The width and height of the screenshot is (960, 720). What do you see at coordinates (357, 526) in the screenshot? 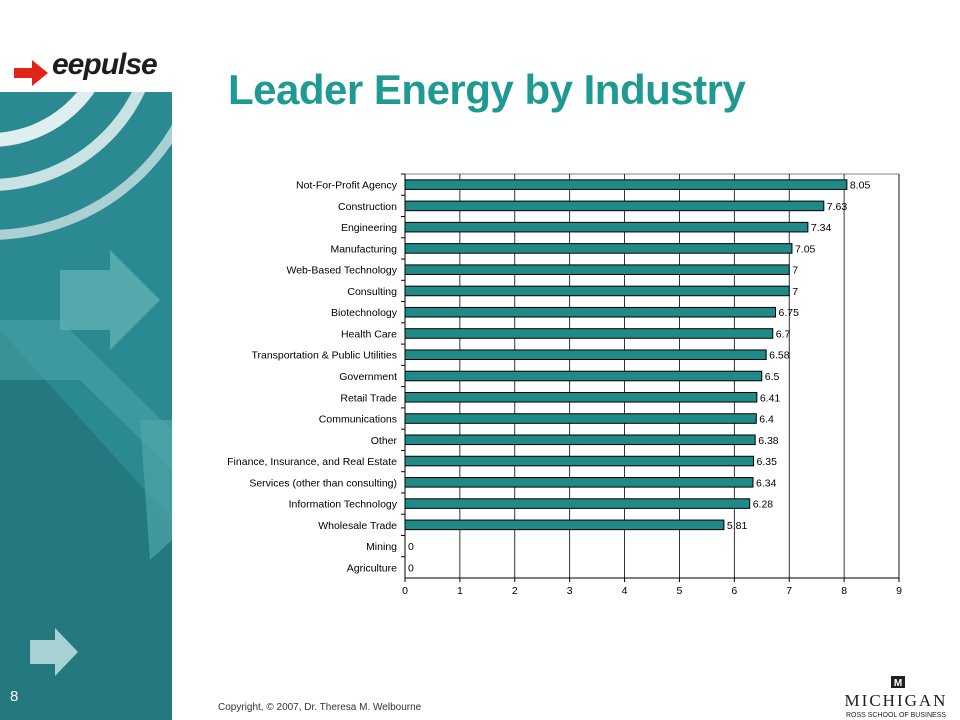
I see `category-label: Wholesale Trade` at bounding box center [357, 526].